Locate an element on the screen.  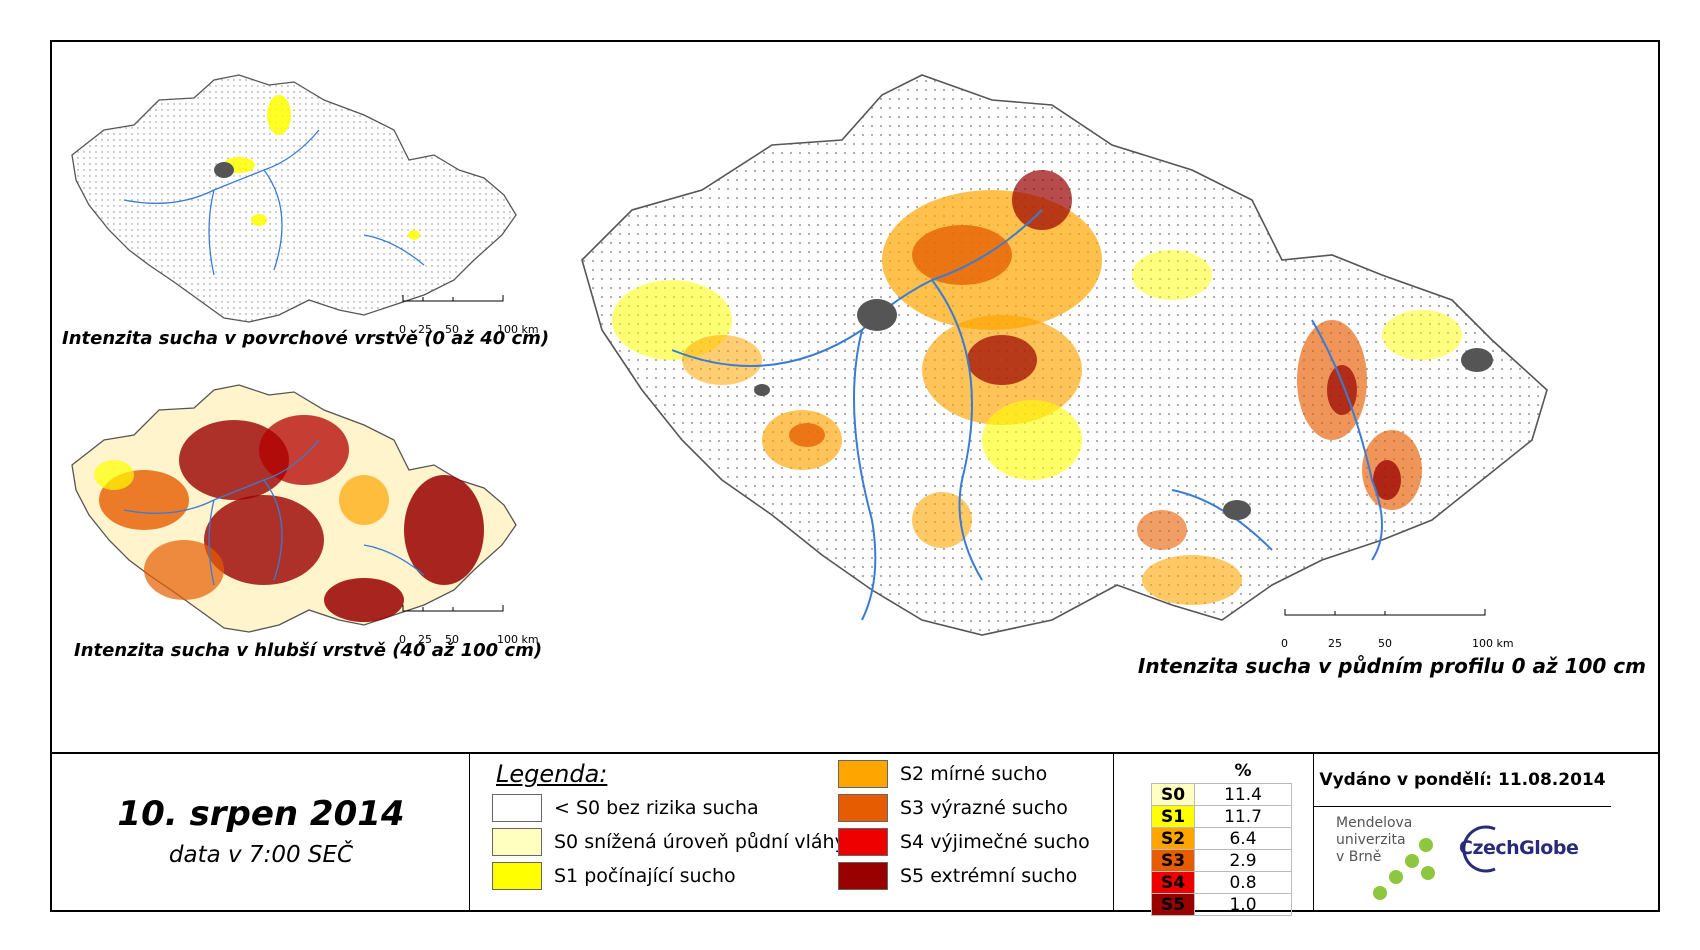
stats-cell: % S0 11.4 S1 11.7 S2 6.4 S3 2.9 S4 0.8 S5 1.0 is located at coordinates (1214, 835).